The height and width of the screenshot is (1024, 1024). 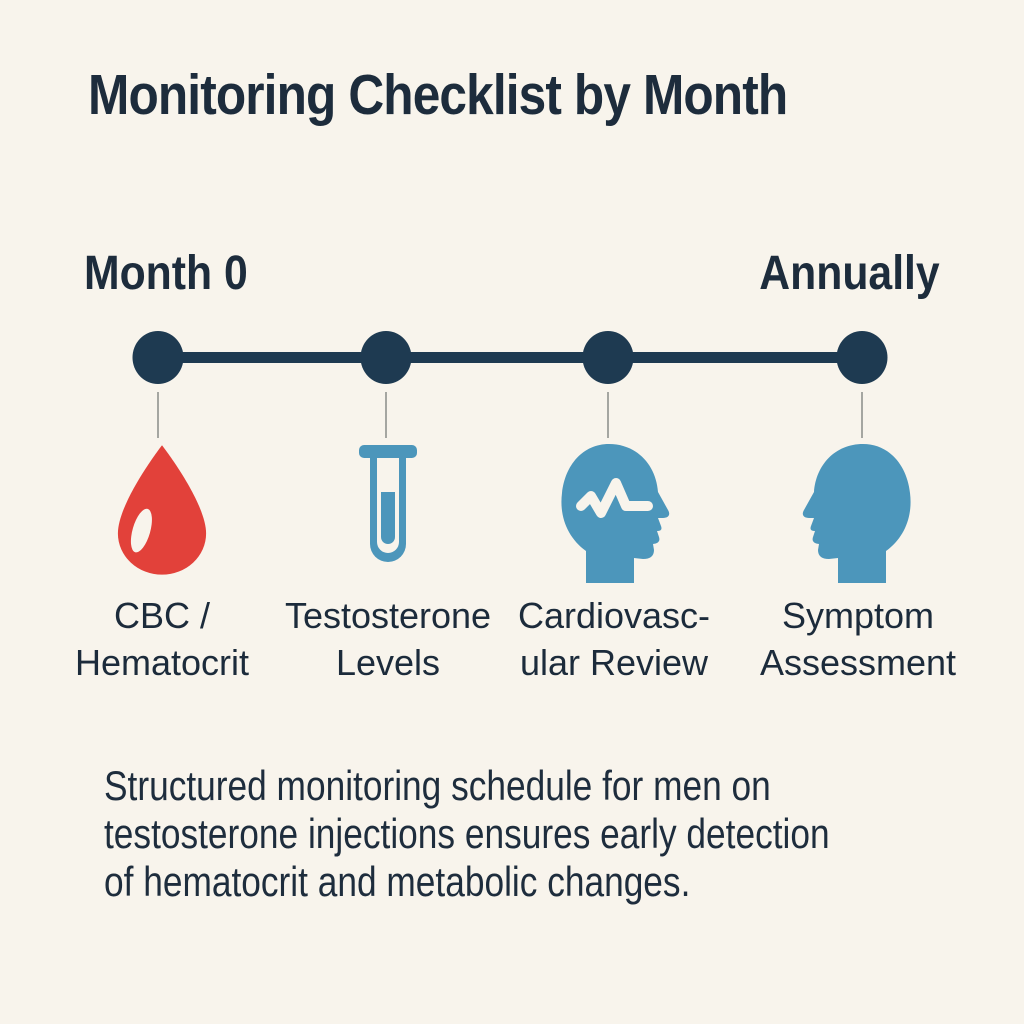 What do you see at coordinates (397, 881) in the screenshot?
I see `footer-line: of hematocrit and metabolic changes.` at bounding box center [397, 881].